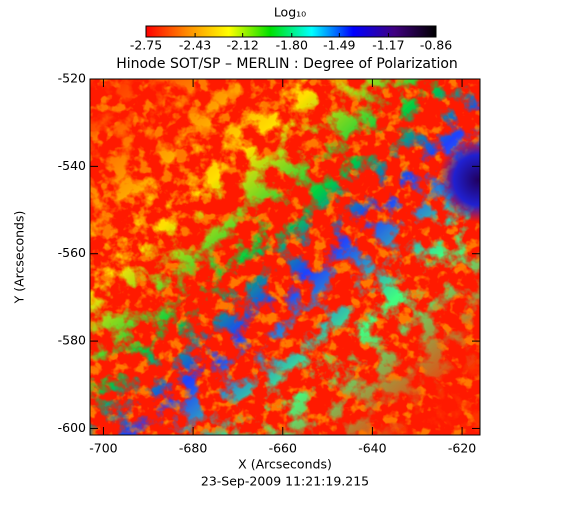 The width and height of the screenshot is (580, 512). I want to click on y-tick-label: -560, so click(72, 252).